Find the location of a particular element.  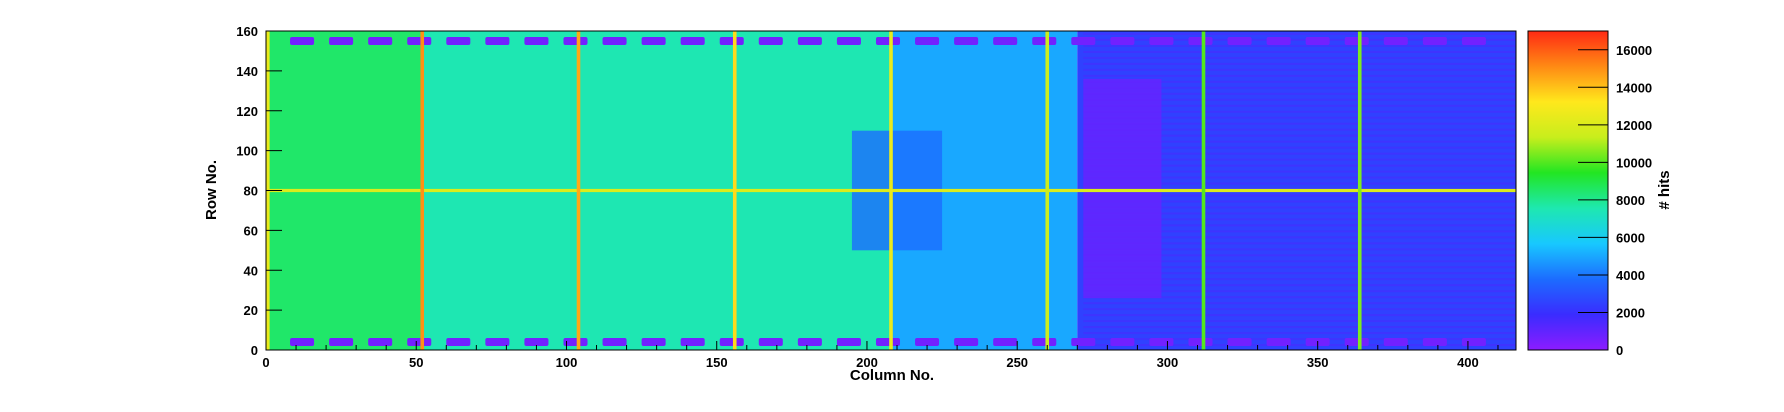

heatmap-structure is located at coordinates (1122, 188).